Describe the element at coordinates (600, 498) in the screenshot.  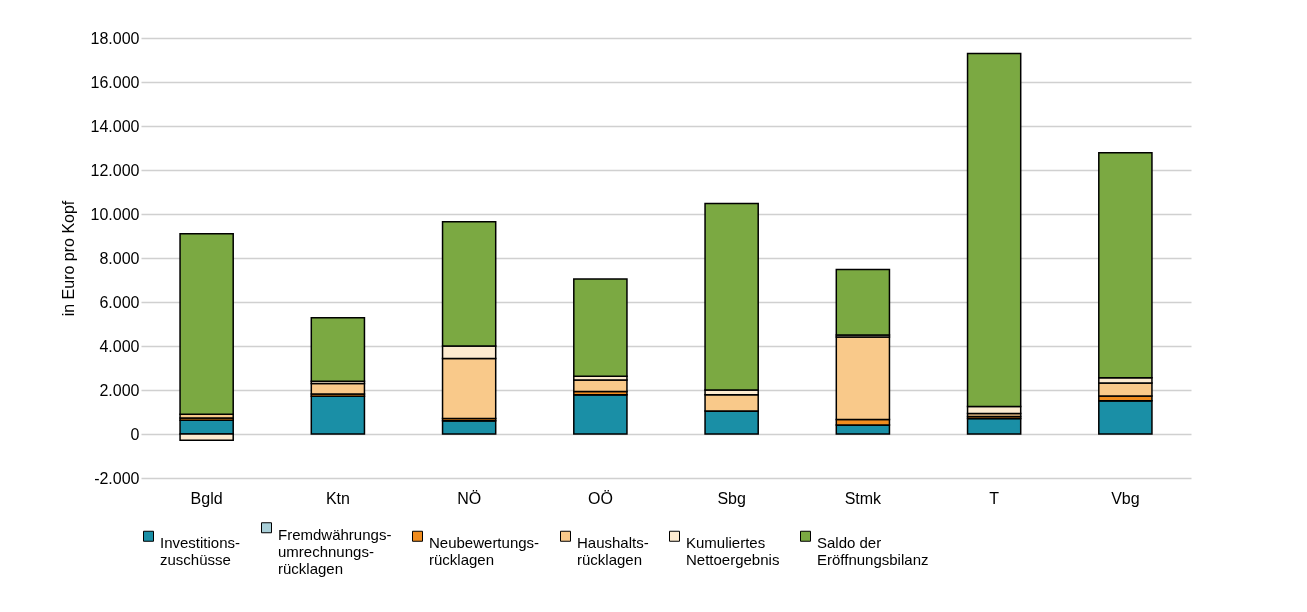
I see `x-tick-label: OÖ` at that location.